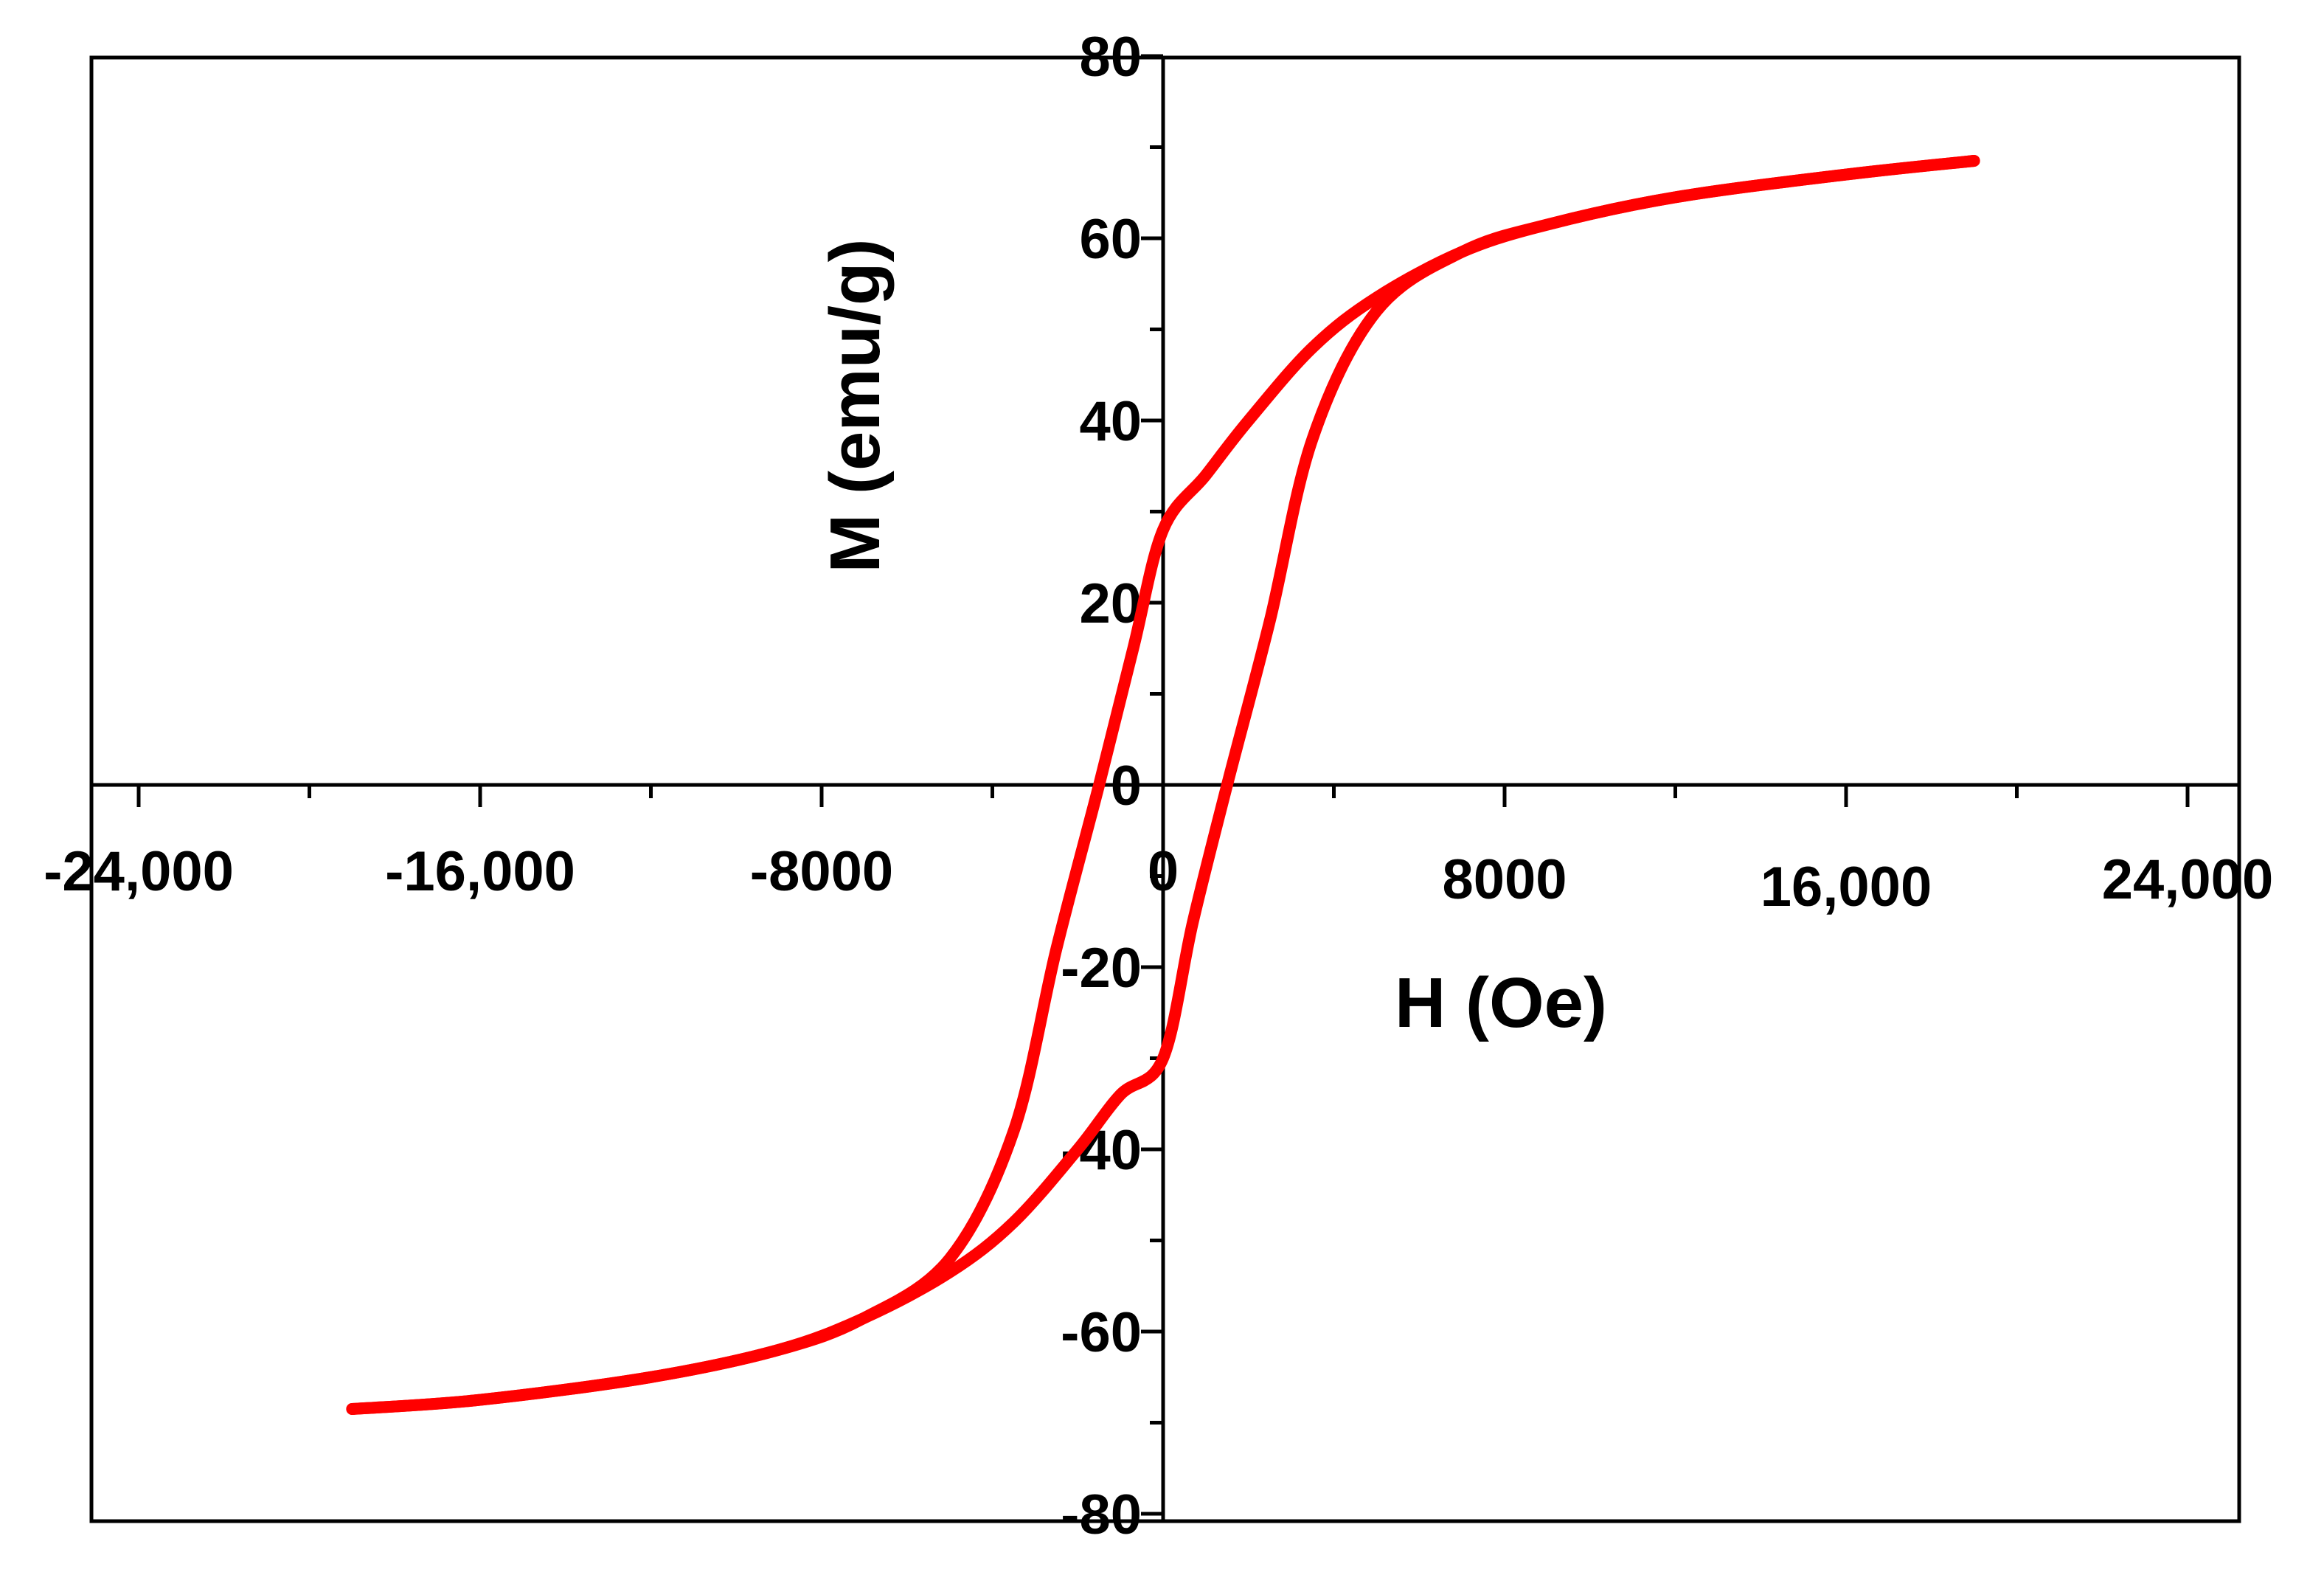  I want to click on x-tick-label: 0, so click(1163, 872).